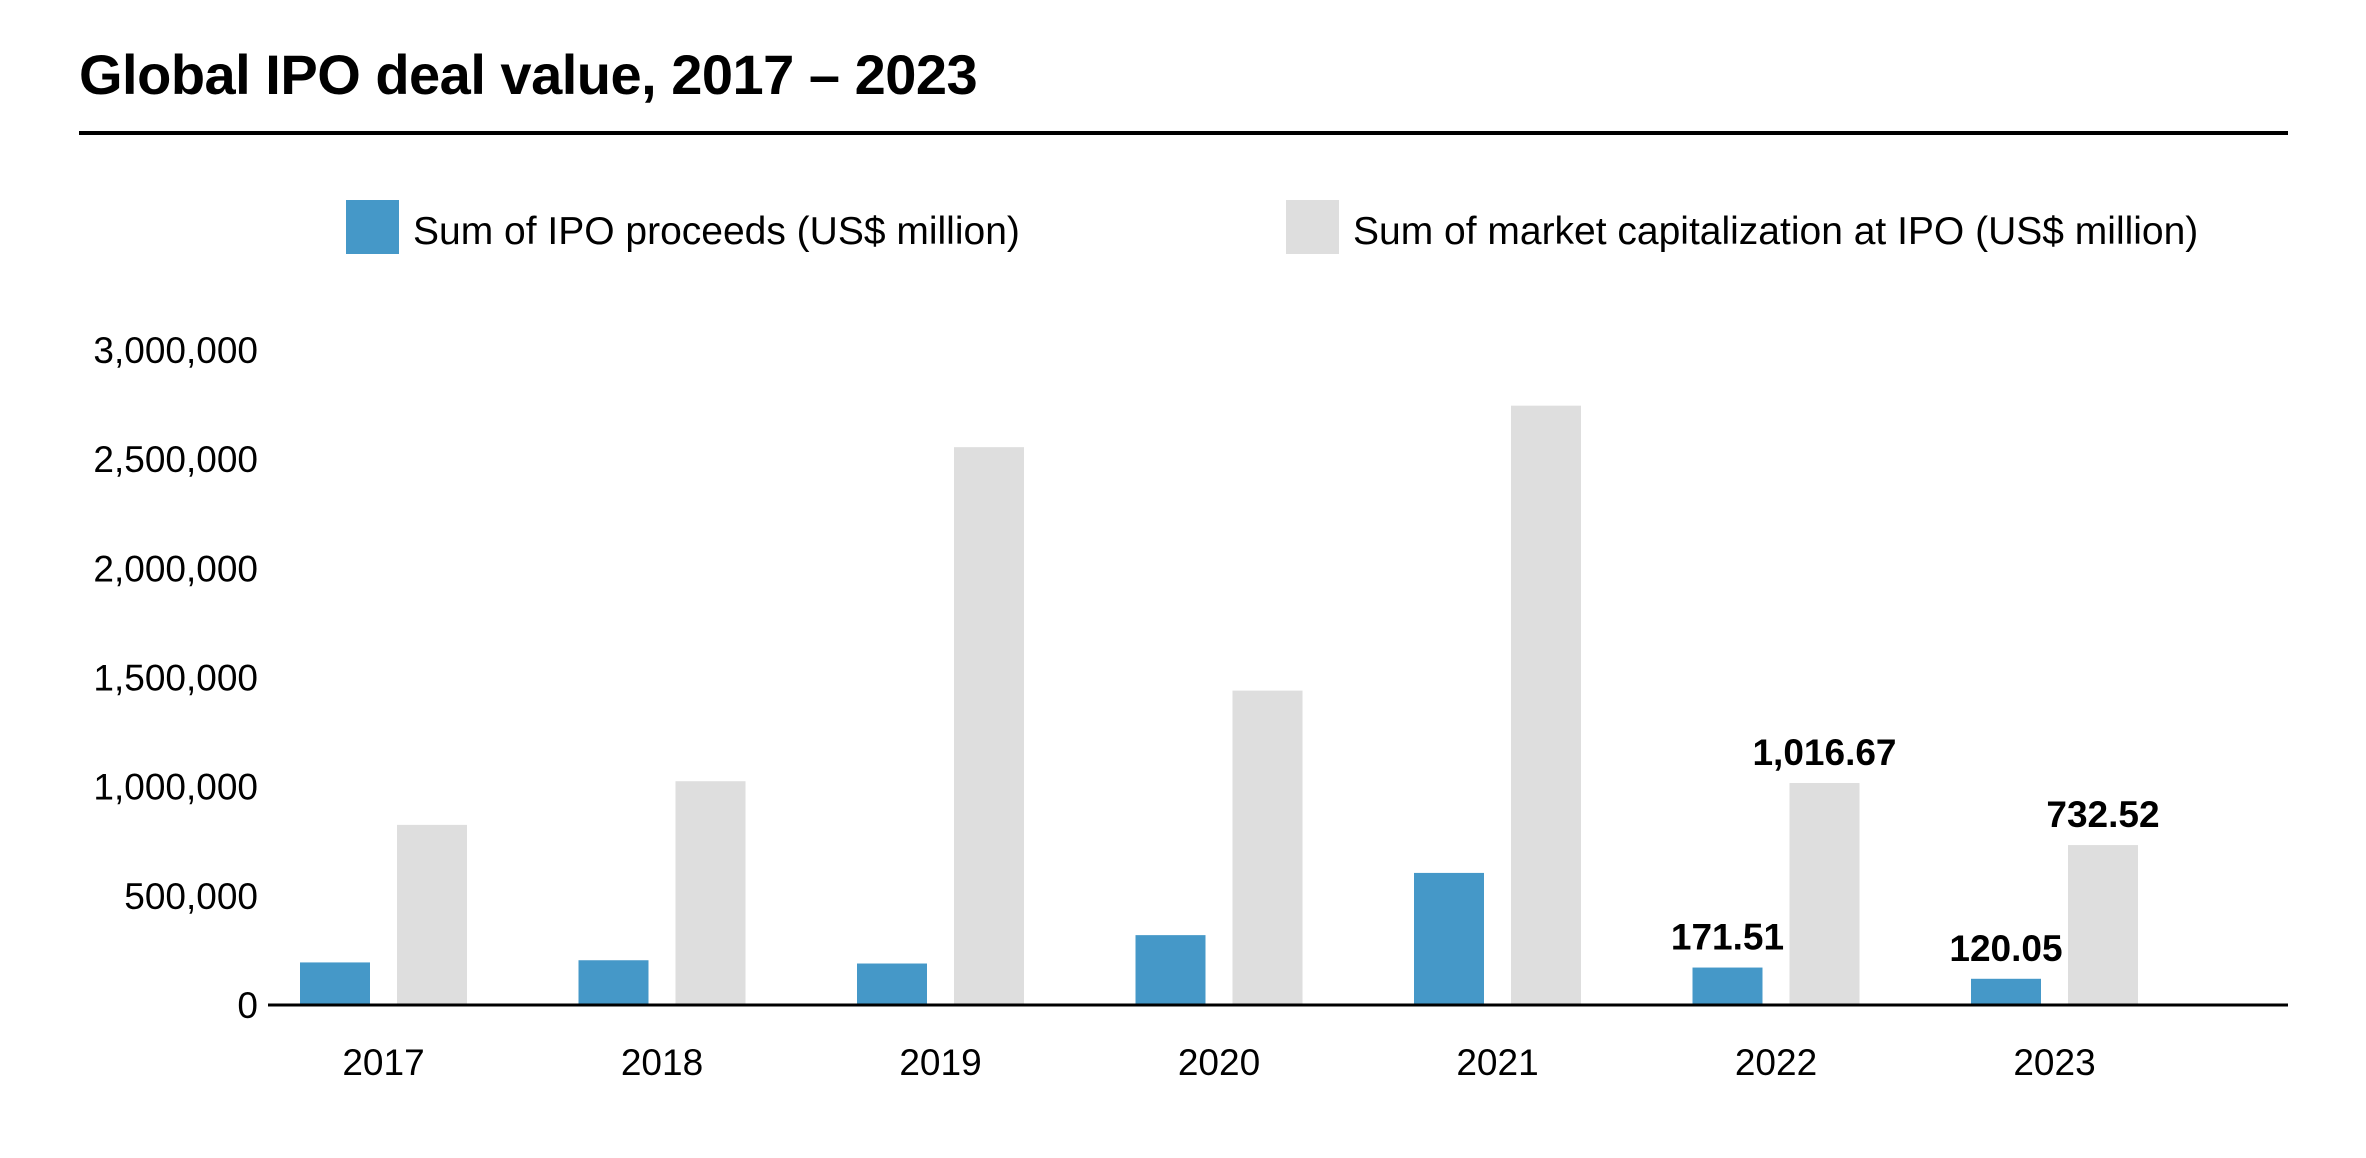  Describe the element at coordinates (1915, 850) in the screenshot. I see `data-labels: 171.51 1,016.67 120.05 732.52` at that location.